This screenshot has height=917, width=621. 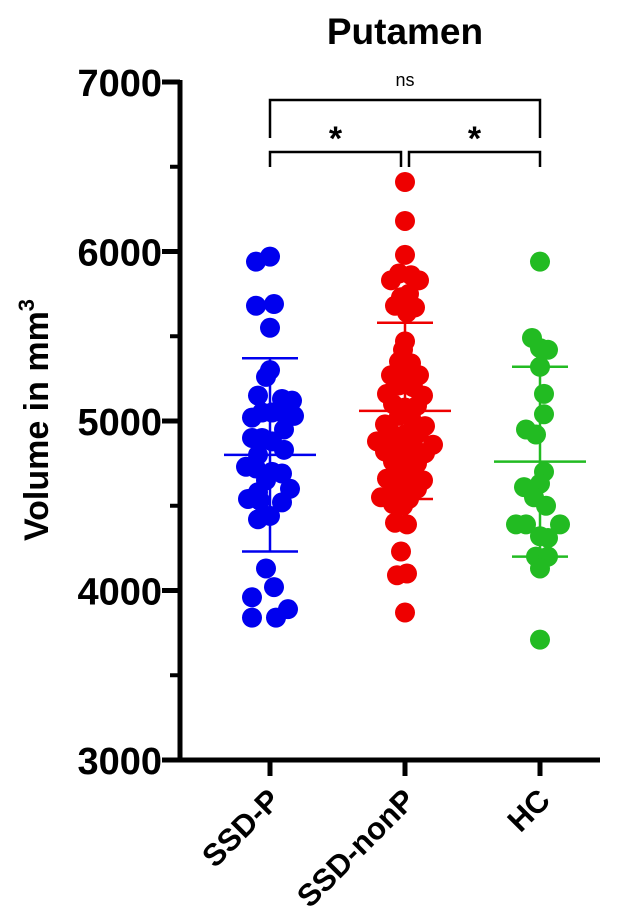 I want to click on y-tick-label: 5000, so click(x=119, y=423).